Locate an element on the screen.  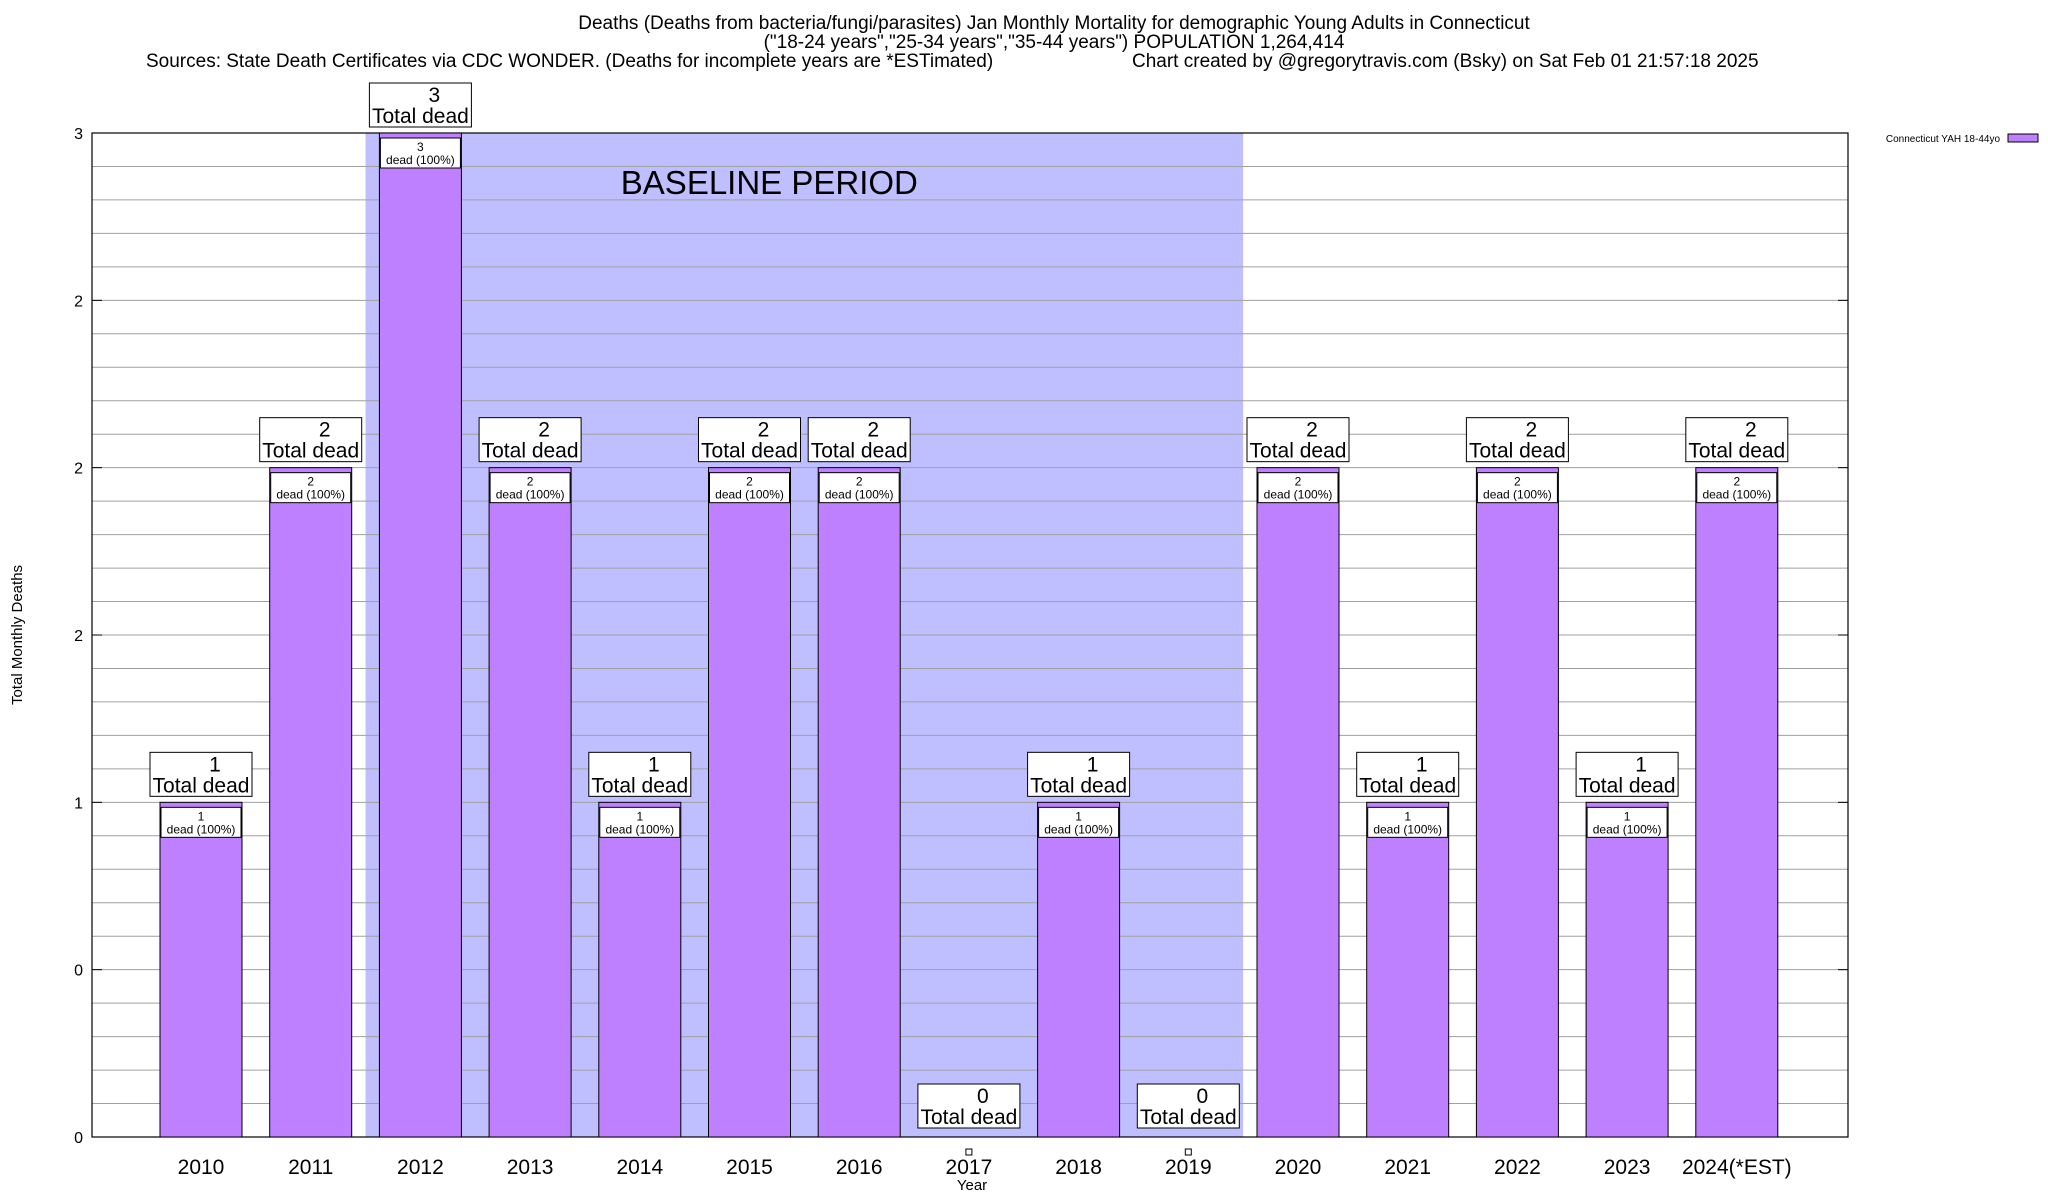
y-tick-label: 0 is located at coordinates (78, 971).